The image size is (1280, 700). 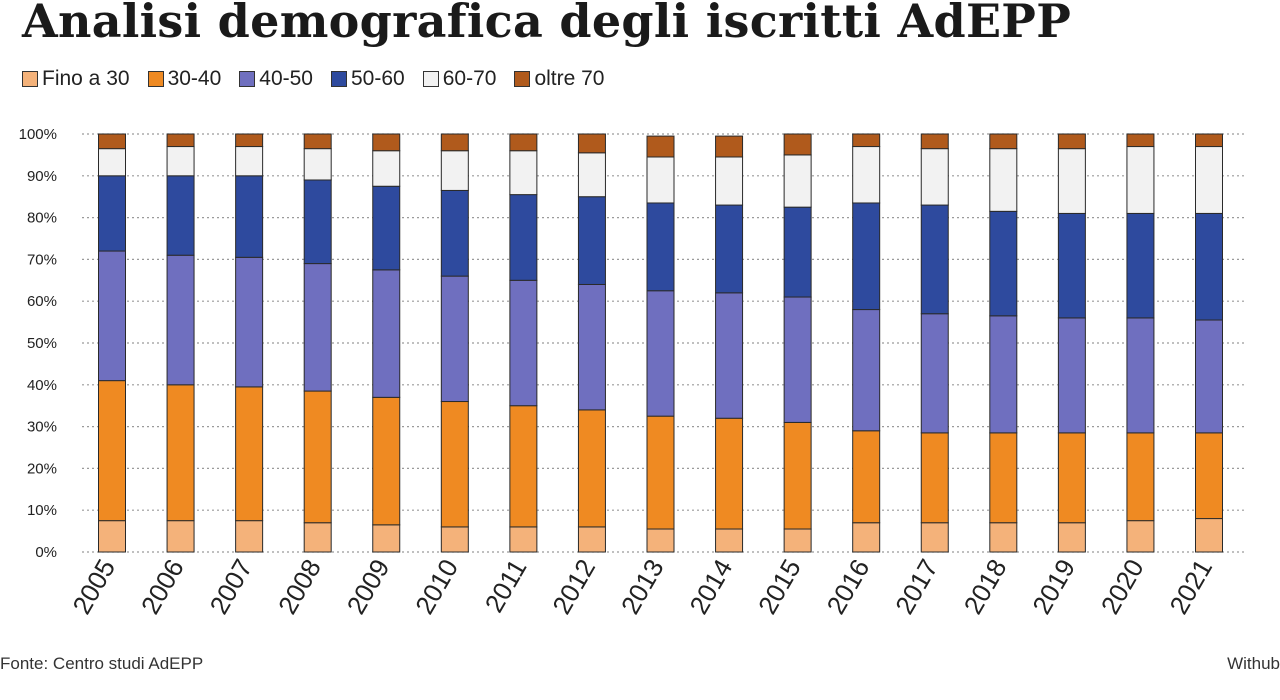 What do you see at coordinates (469, 78) in the screenshot?
I see `legend-label: 60-70` at bounding box center [469, 78].